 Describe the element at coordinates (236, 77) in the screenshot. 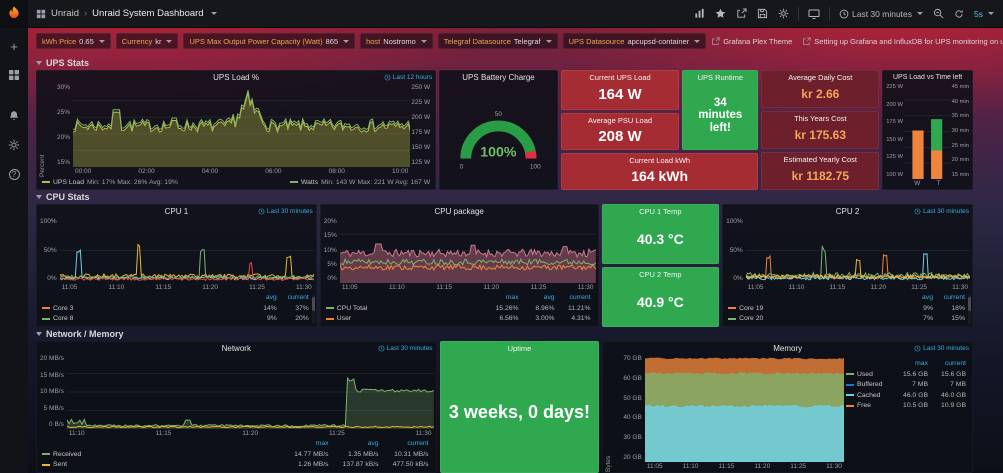

I see `panel-title: UPS Load %` at that location.